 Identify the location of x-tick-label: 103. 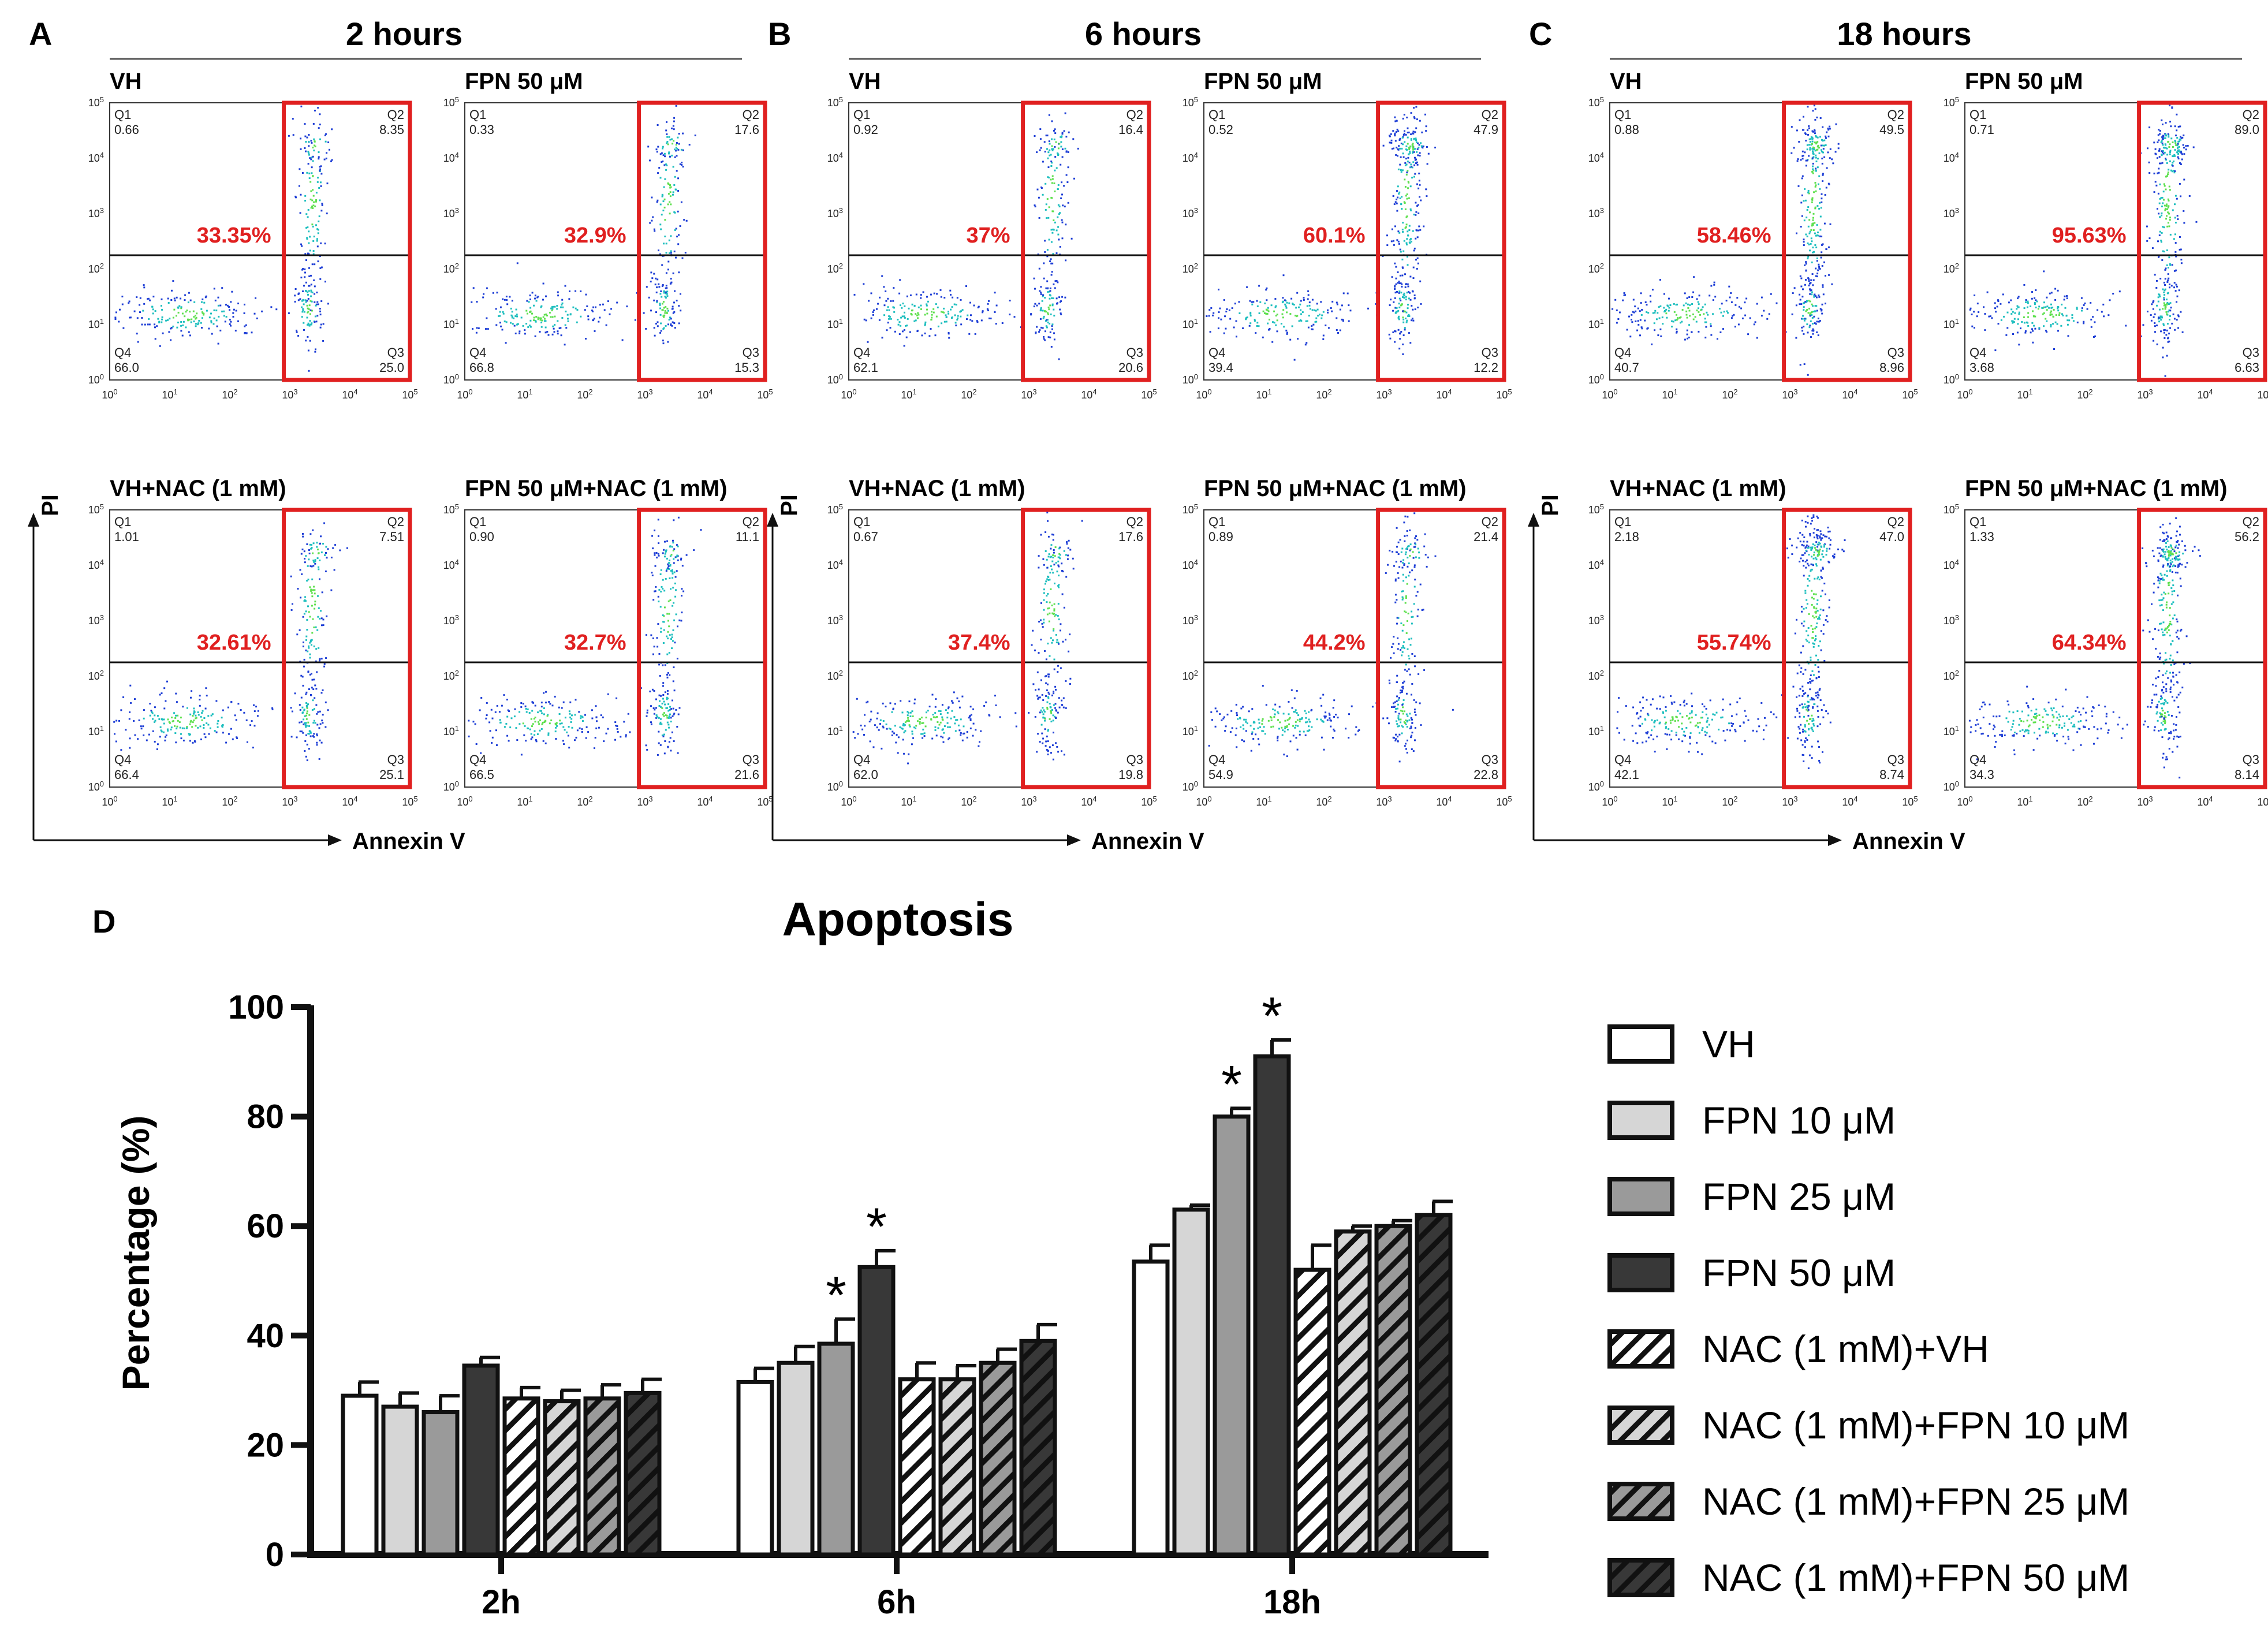
(1028, 394).